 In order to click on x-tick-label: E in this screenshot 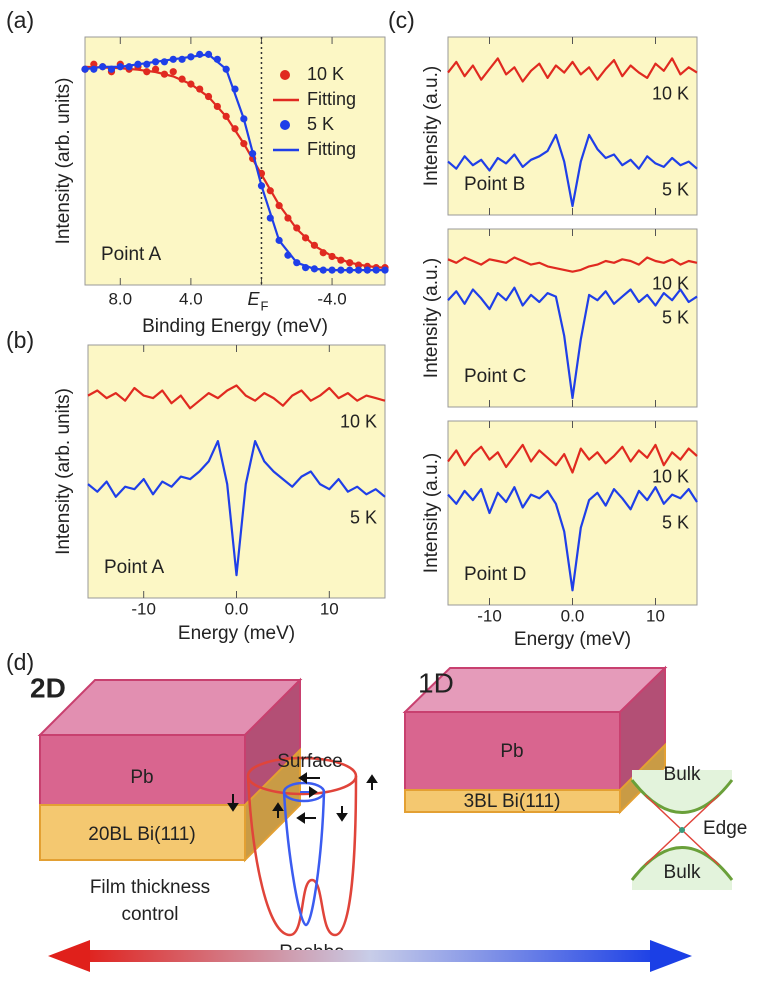, I will do `click(253, 299)`.